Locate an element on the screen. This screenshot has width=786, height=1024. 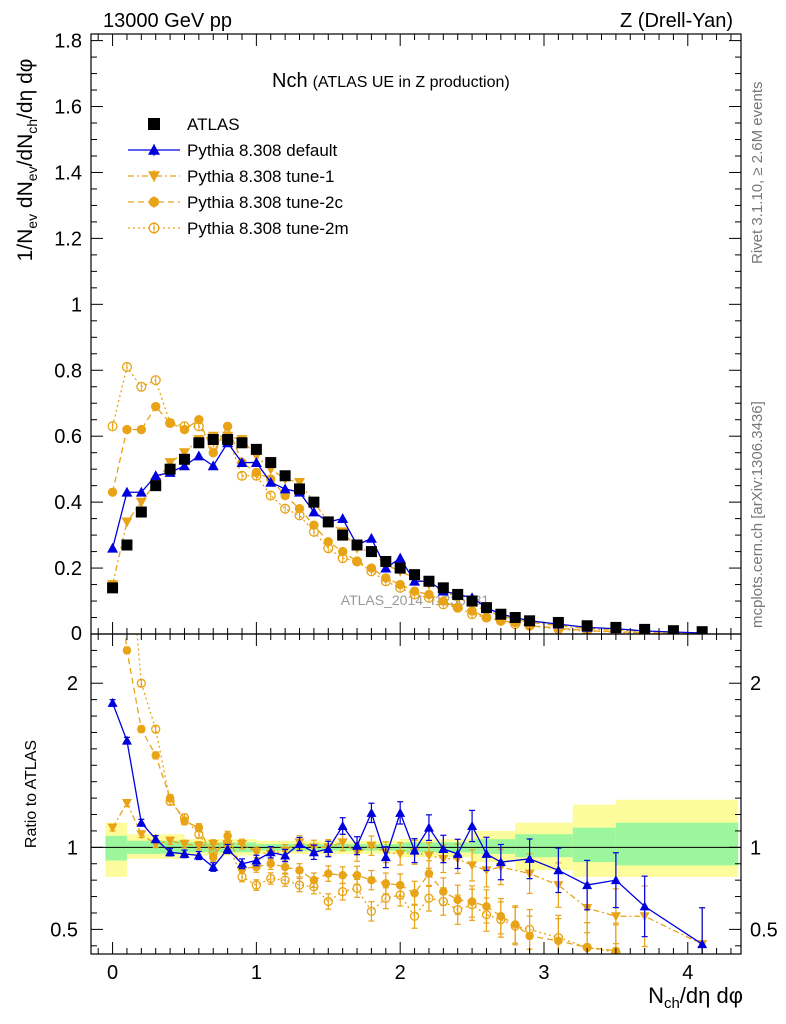
legend-label: Pythia 8.308 tune-2c is located at coordinates (265, 202).